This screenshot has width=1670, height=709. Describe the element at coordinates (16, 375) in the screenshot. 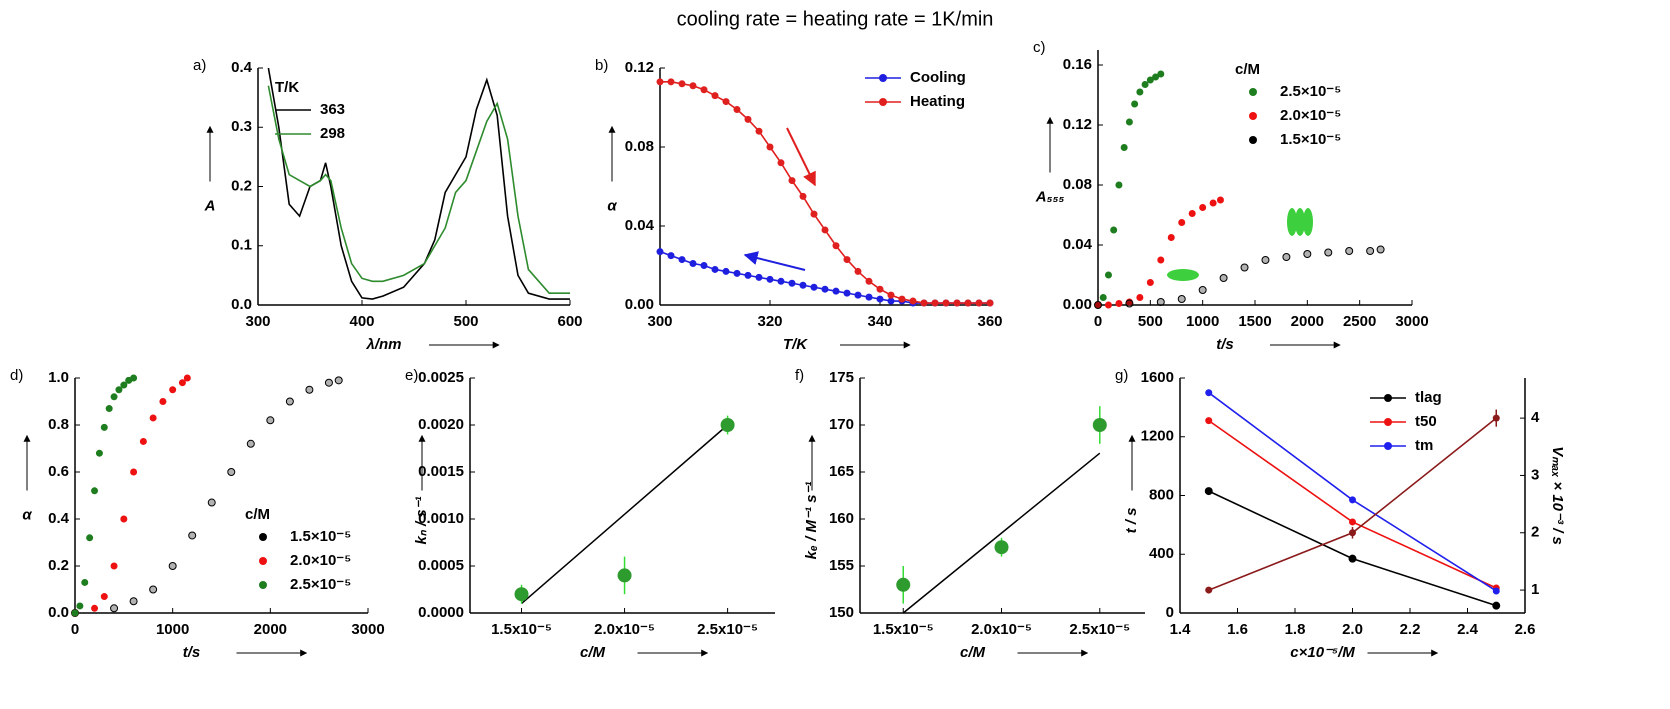

I see `panel-label: d)` at that location.